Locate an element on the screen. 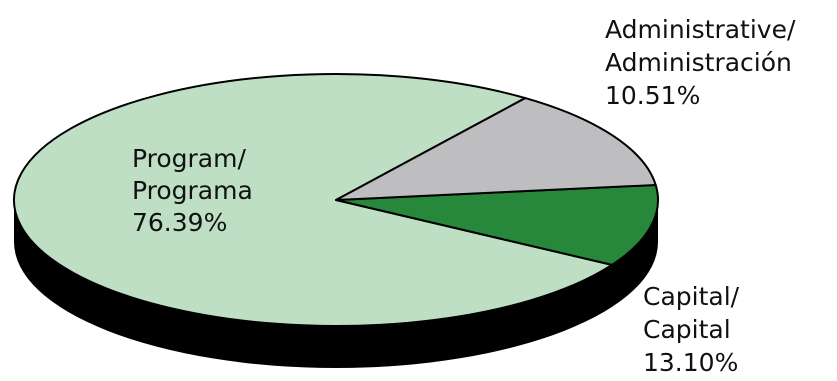 The height and width of the screenshot is (381, 837). label-program-value: 76.39% is located at coordinates (179, 222).